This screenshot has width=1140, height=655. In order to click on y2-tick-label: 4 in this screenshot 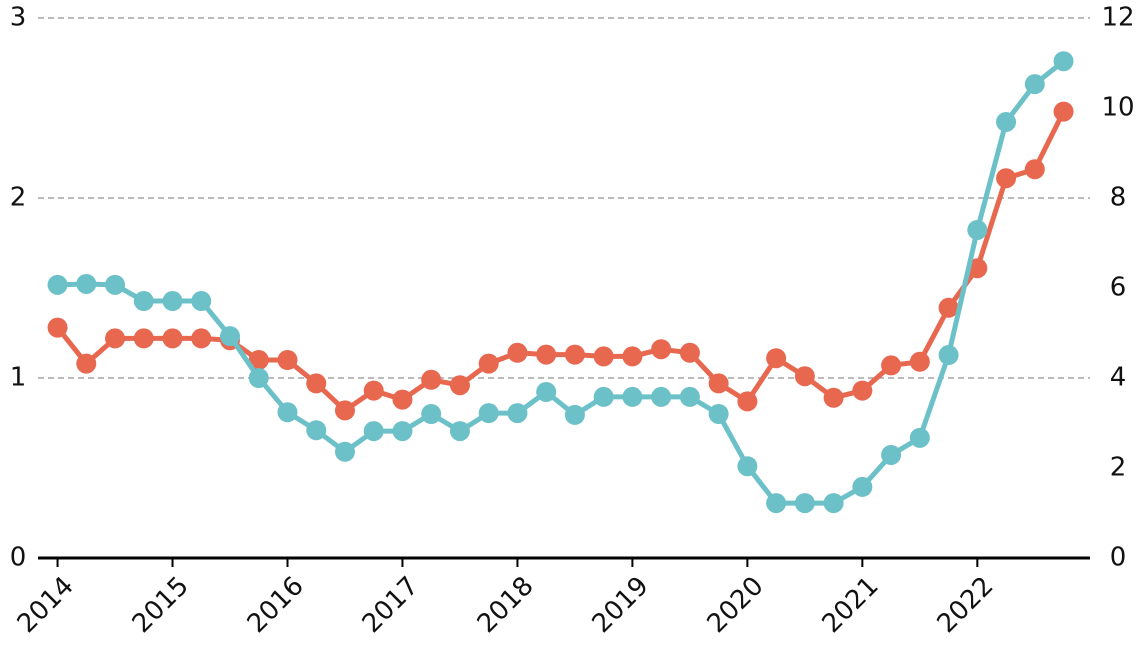, I will do `click(1118, 378)`.